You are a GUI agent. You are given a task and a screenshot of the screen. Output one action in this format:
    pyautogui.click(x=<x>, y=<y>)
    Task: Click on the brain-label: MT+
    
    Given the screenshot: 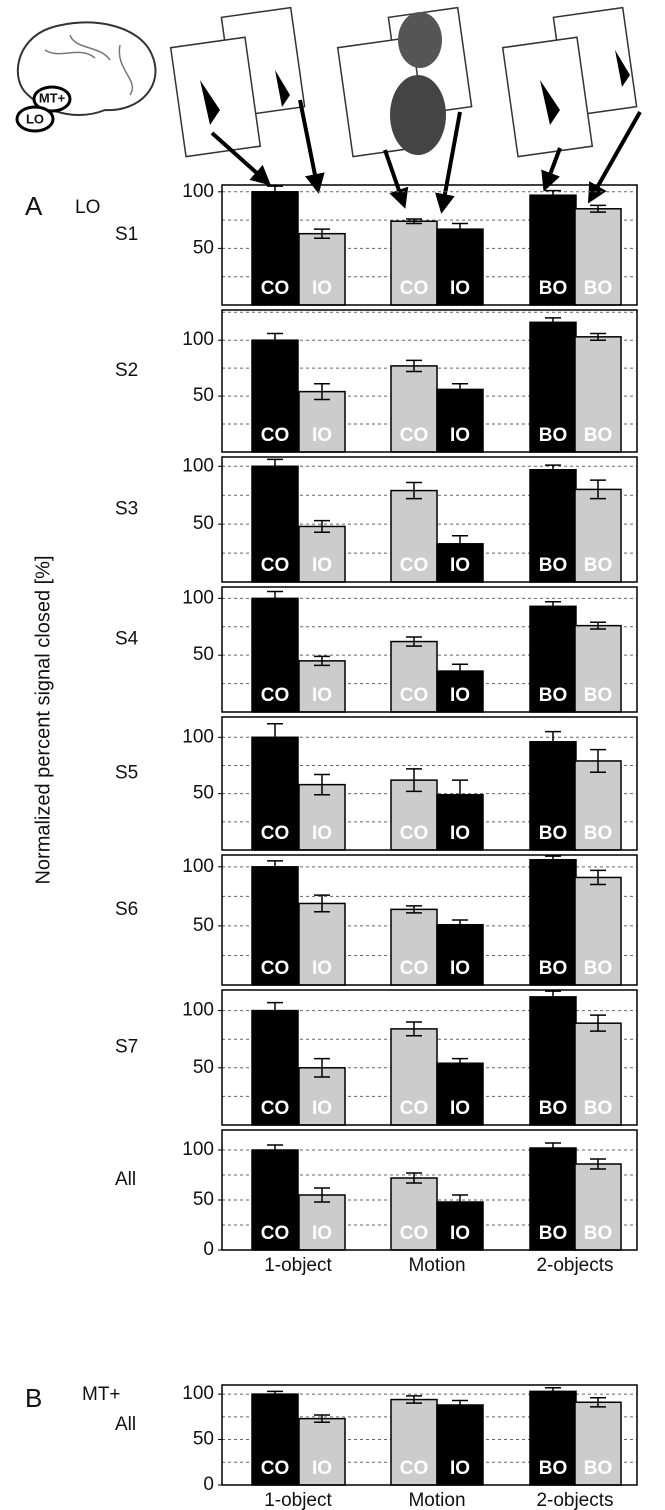 What is the action you would take?
    pyautogui.click(x=52, y=97)
    